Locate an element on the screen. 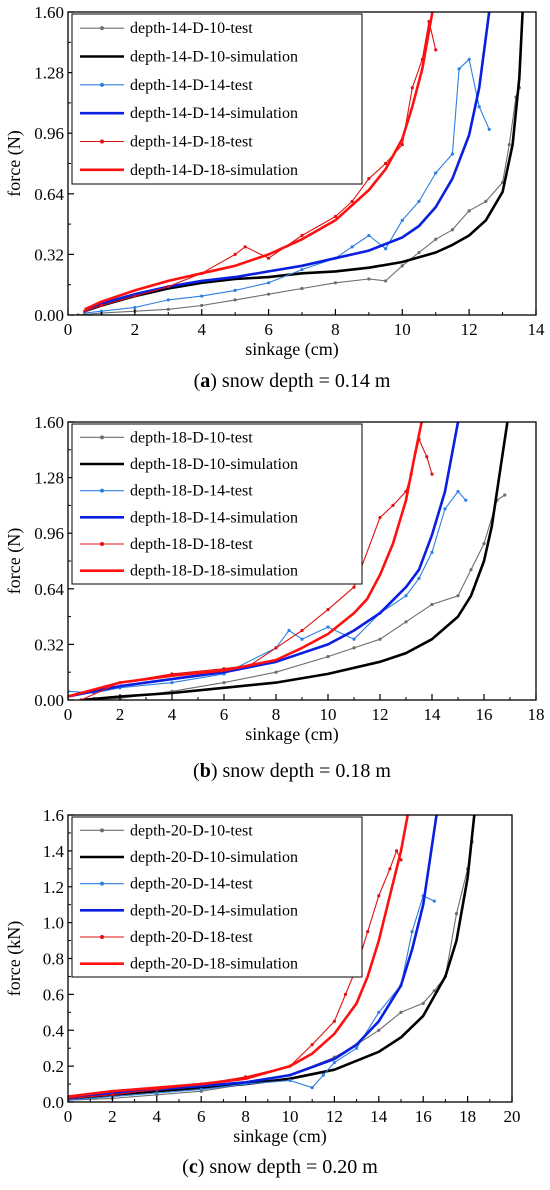  x-tick-label: 18 is located at coordinates (467, 1116).